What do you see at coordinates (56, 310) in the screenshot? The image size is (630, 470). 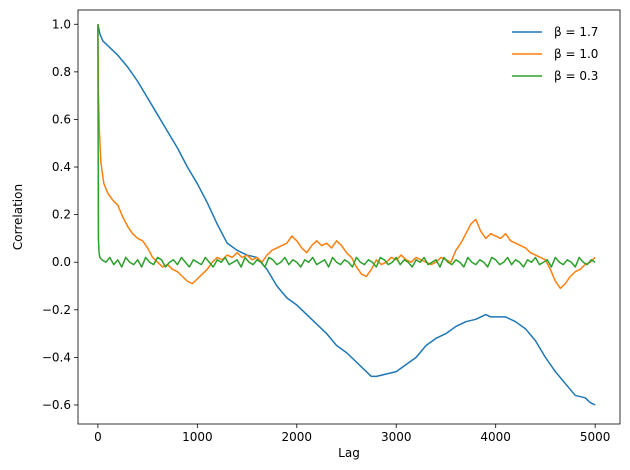 I see `y-tick-label: −0.2` at bounding box center [56, 310].